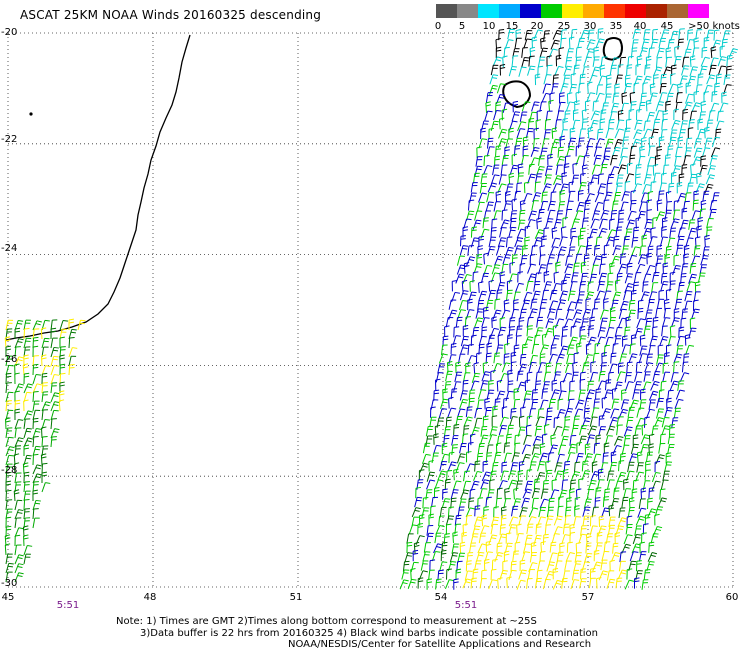 The image size is (740, 650). I want to click on mauritius-island, so click(612, 49).